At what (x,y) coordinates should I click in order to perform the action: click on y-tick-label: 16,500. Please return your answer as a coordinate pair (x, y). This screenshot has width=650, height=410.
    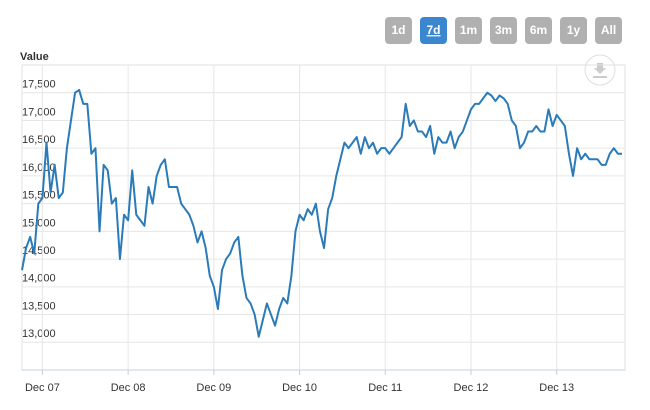
    Looking at the image, I should click on (39, 140).